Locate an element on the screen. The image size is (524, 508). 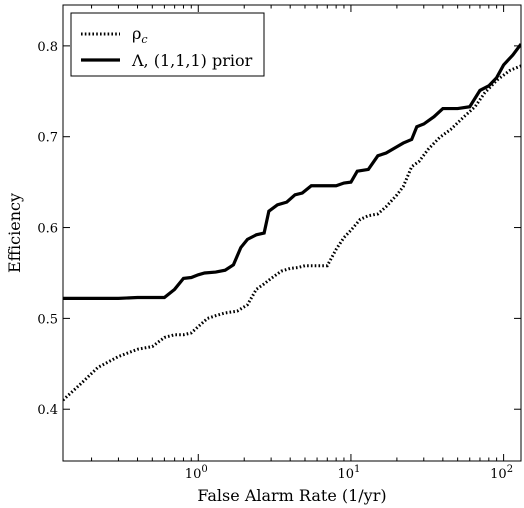
legend-label-rho-c: ρc is located at coordinates (140, 35).